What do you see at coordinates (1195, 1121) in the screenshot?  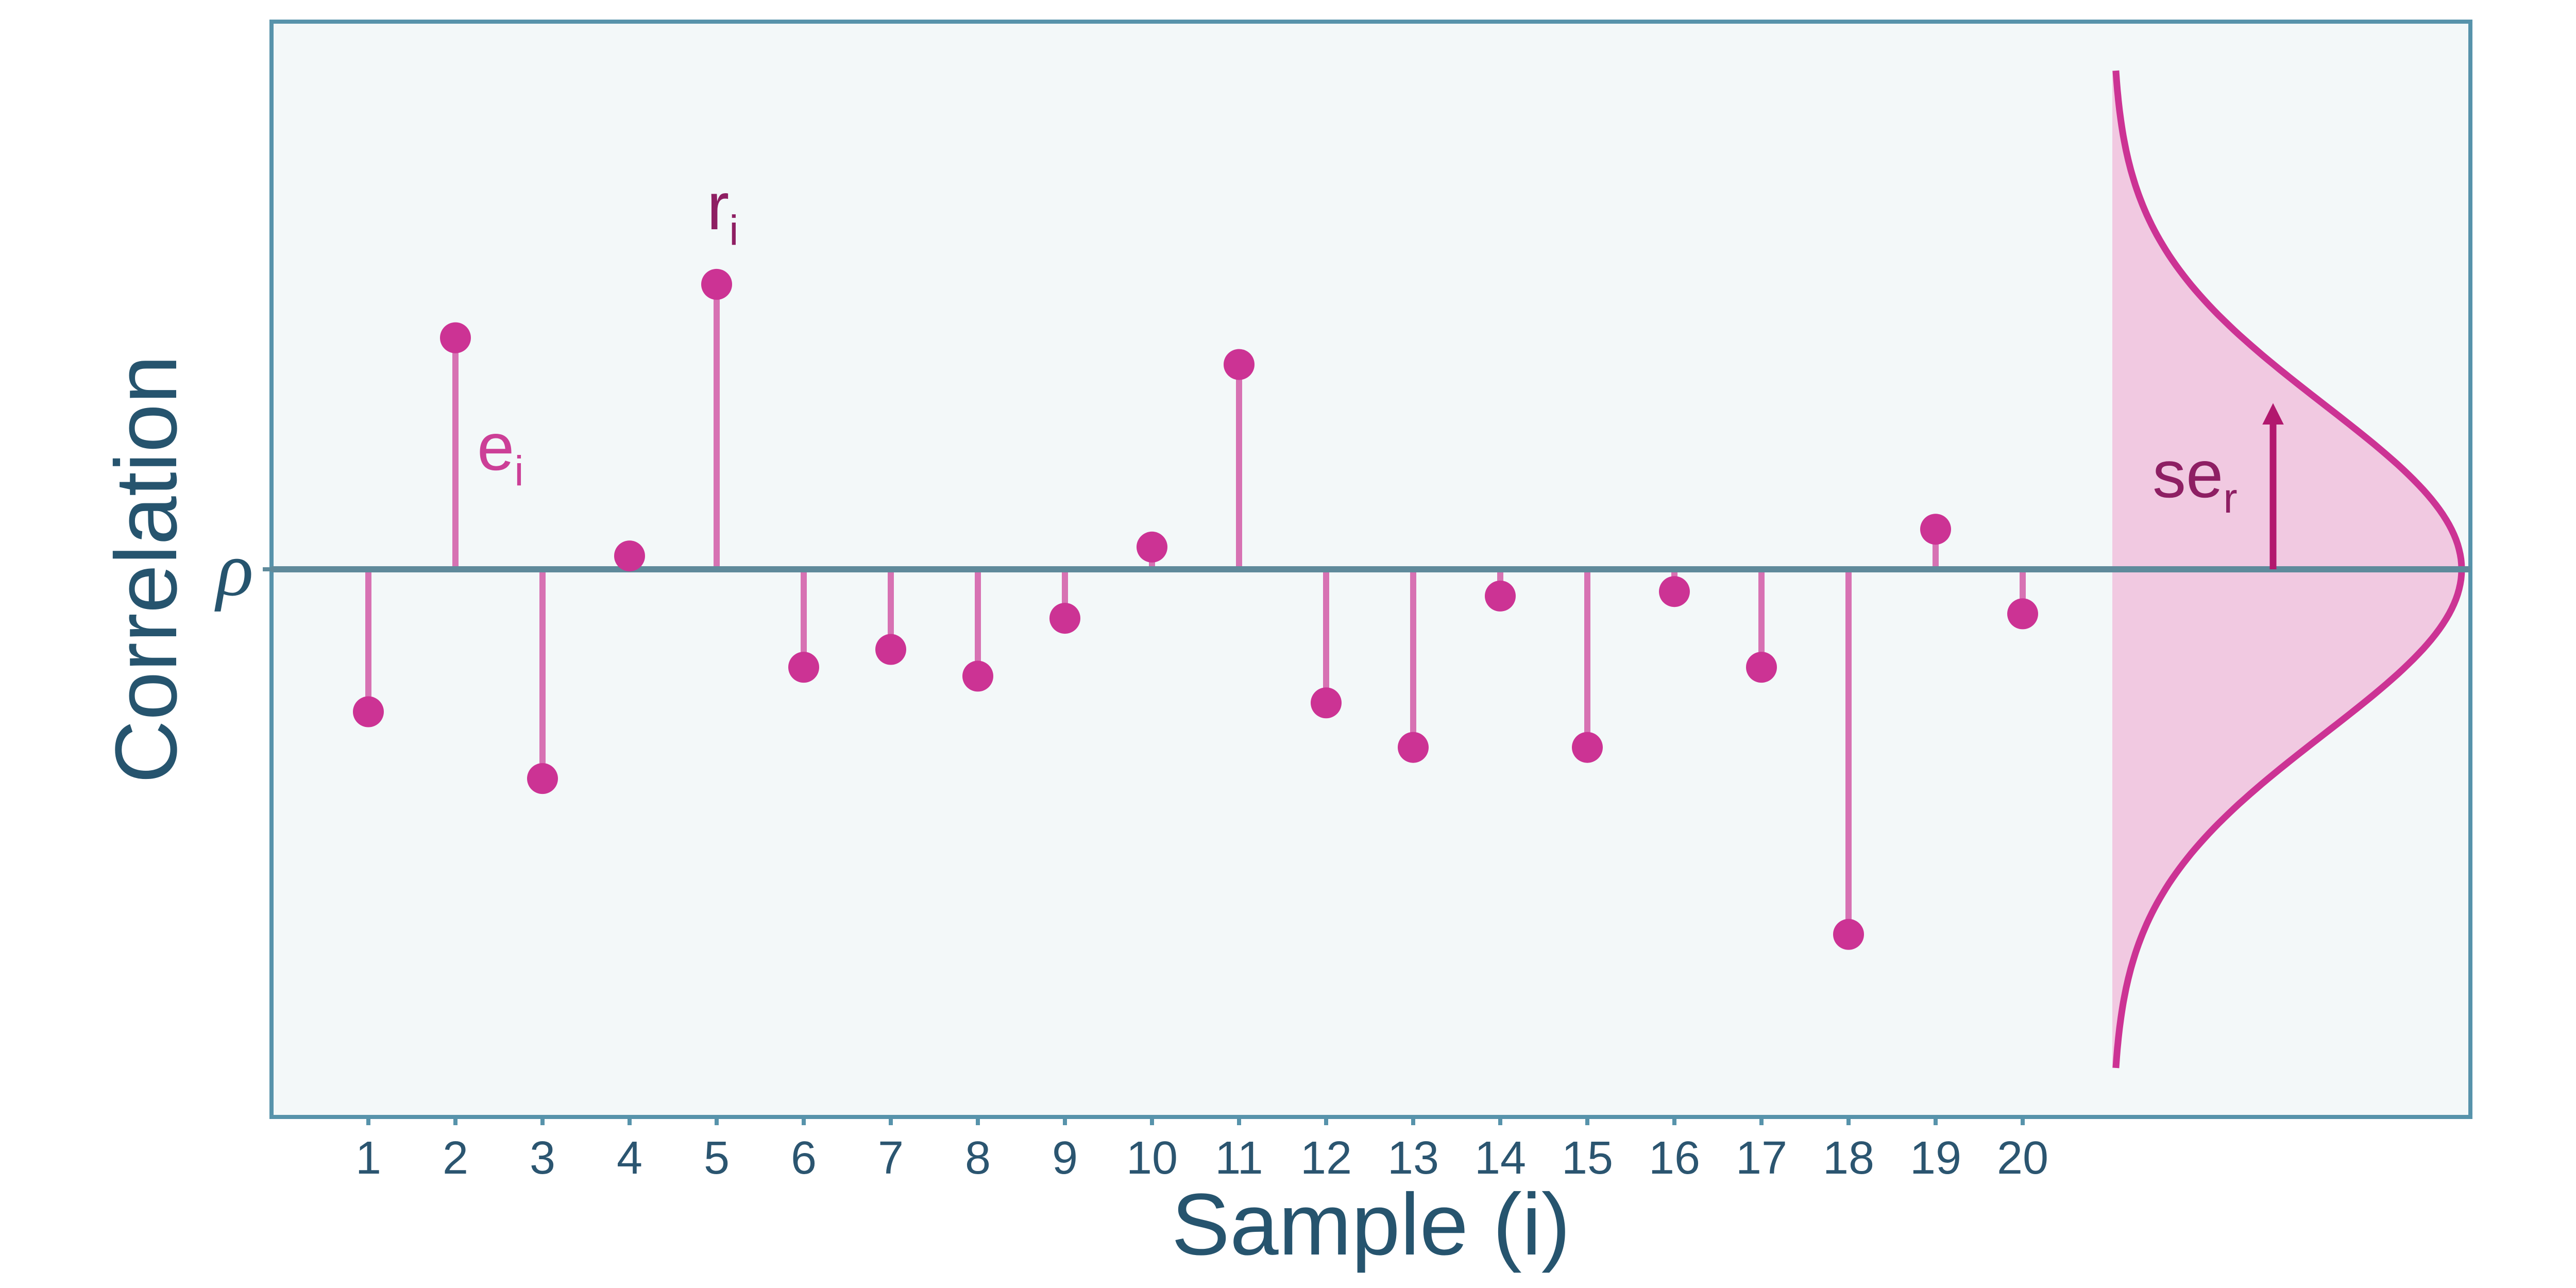 I see `x-axis-ticks` at bounding box center [1195, 1121].